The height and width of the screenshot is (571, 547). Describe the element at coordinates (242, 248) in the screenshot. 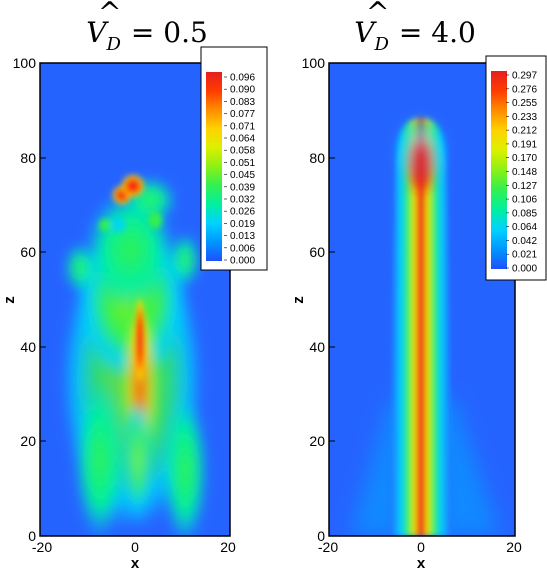

I see `colorbar-left-label: 0.006` at that location.